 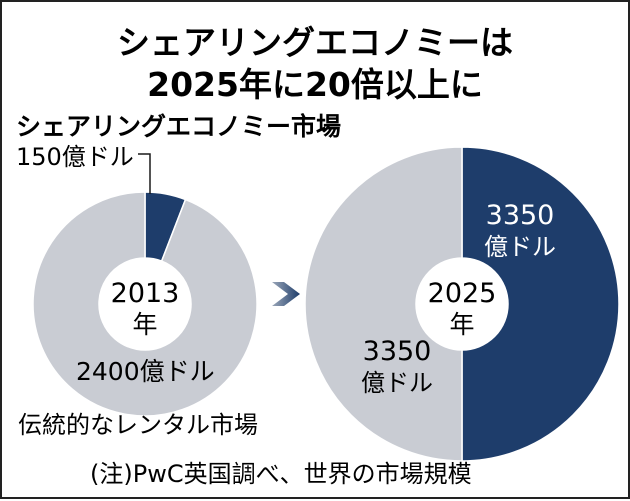 I want to click on source-note: (注)PwC英国調べ、世界の市場規模, so click(x=281, y=474).